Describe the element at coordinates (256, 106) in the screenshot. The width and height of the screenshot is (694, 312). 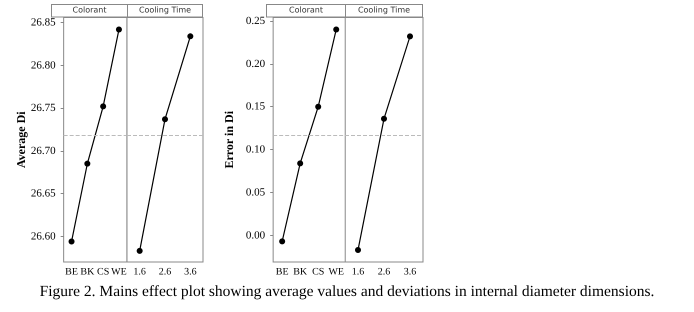
I see `y-tick-label: 0.15` at that location.